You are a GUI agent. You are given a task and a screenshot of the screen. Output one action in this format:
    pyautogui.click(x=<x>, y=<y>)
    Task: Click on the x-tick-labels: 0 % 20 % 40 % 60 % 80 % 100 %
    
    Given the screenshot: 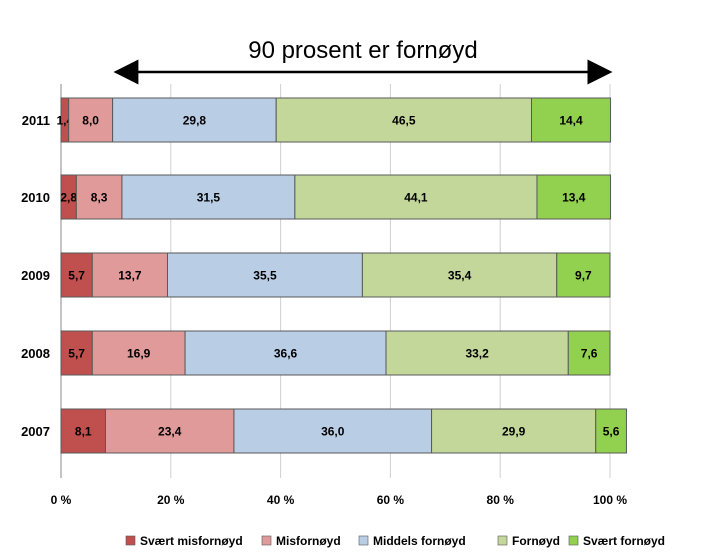 What is the action you would take?
    pyautogui.click(x=339, y=500)
    